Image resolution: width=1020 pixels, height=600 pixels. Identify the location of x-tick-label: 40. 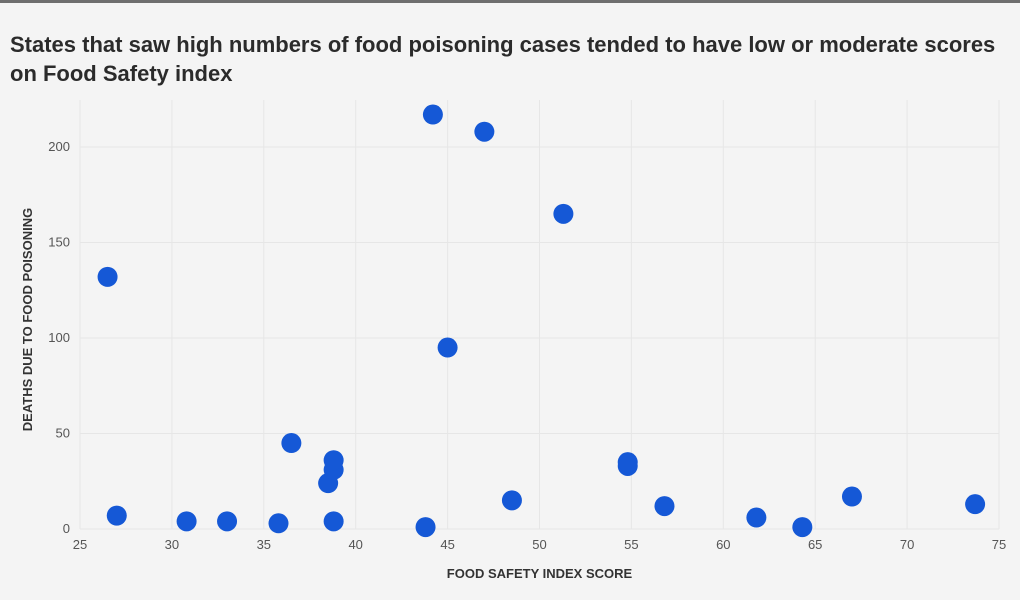
(355, 544).